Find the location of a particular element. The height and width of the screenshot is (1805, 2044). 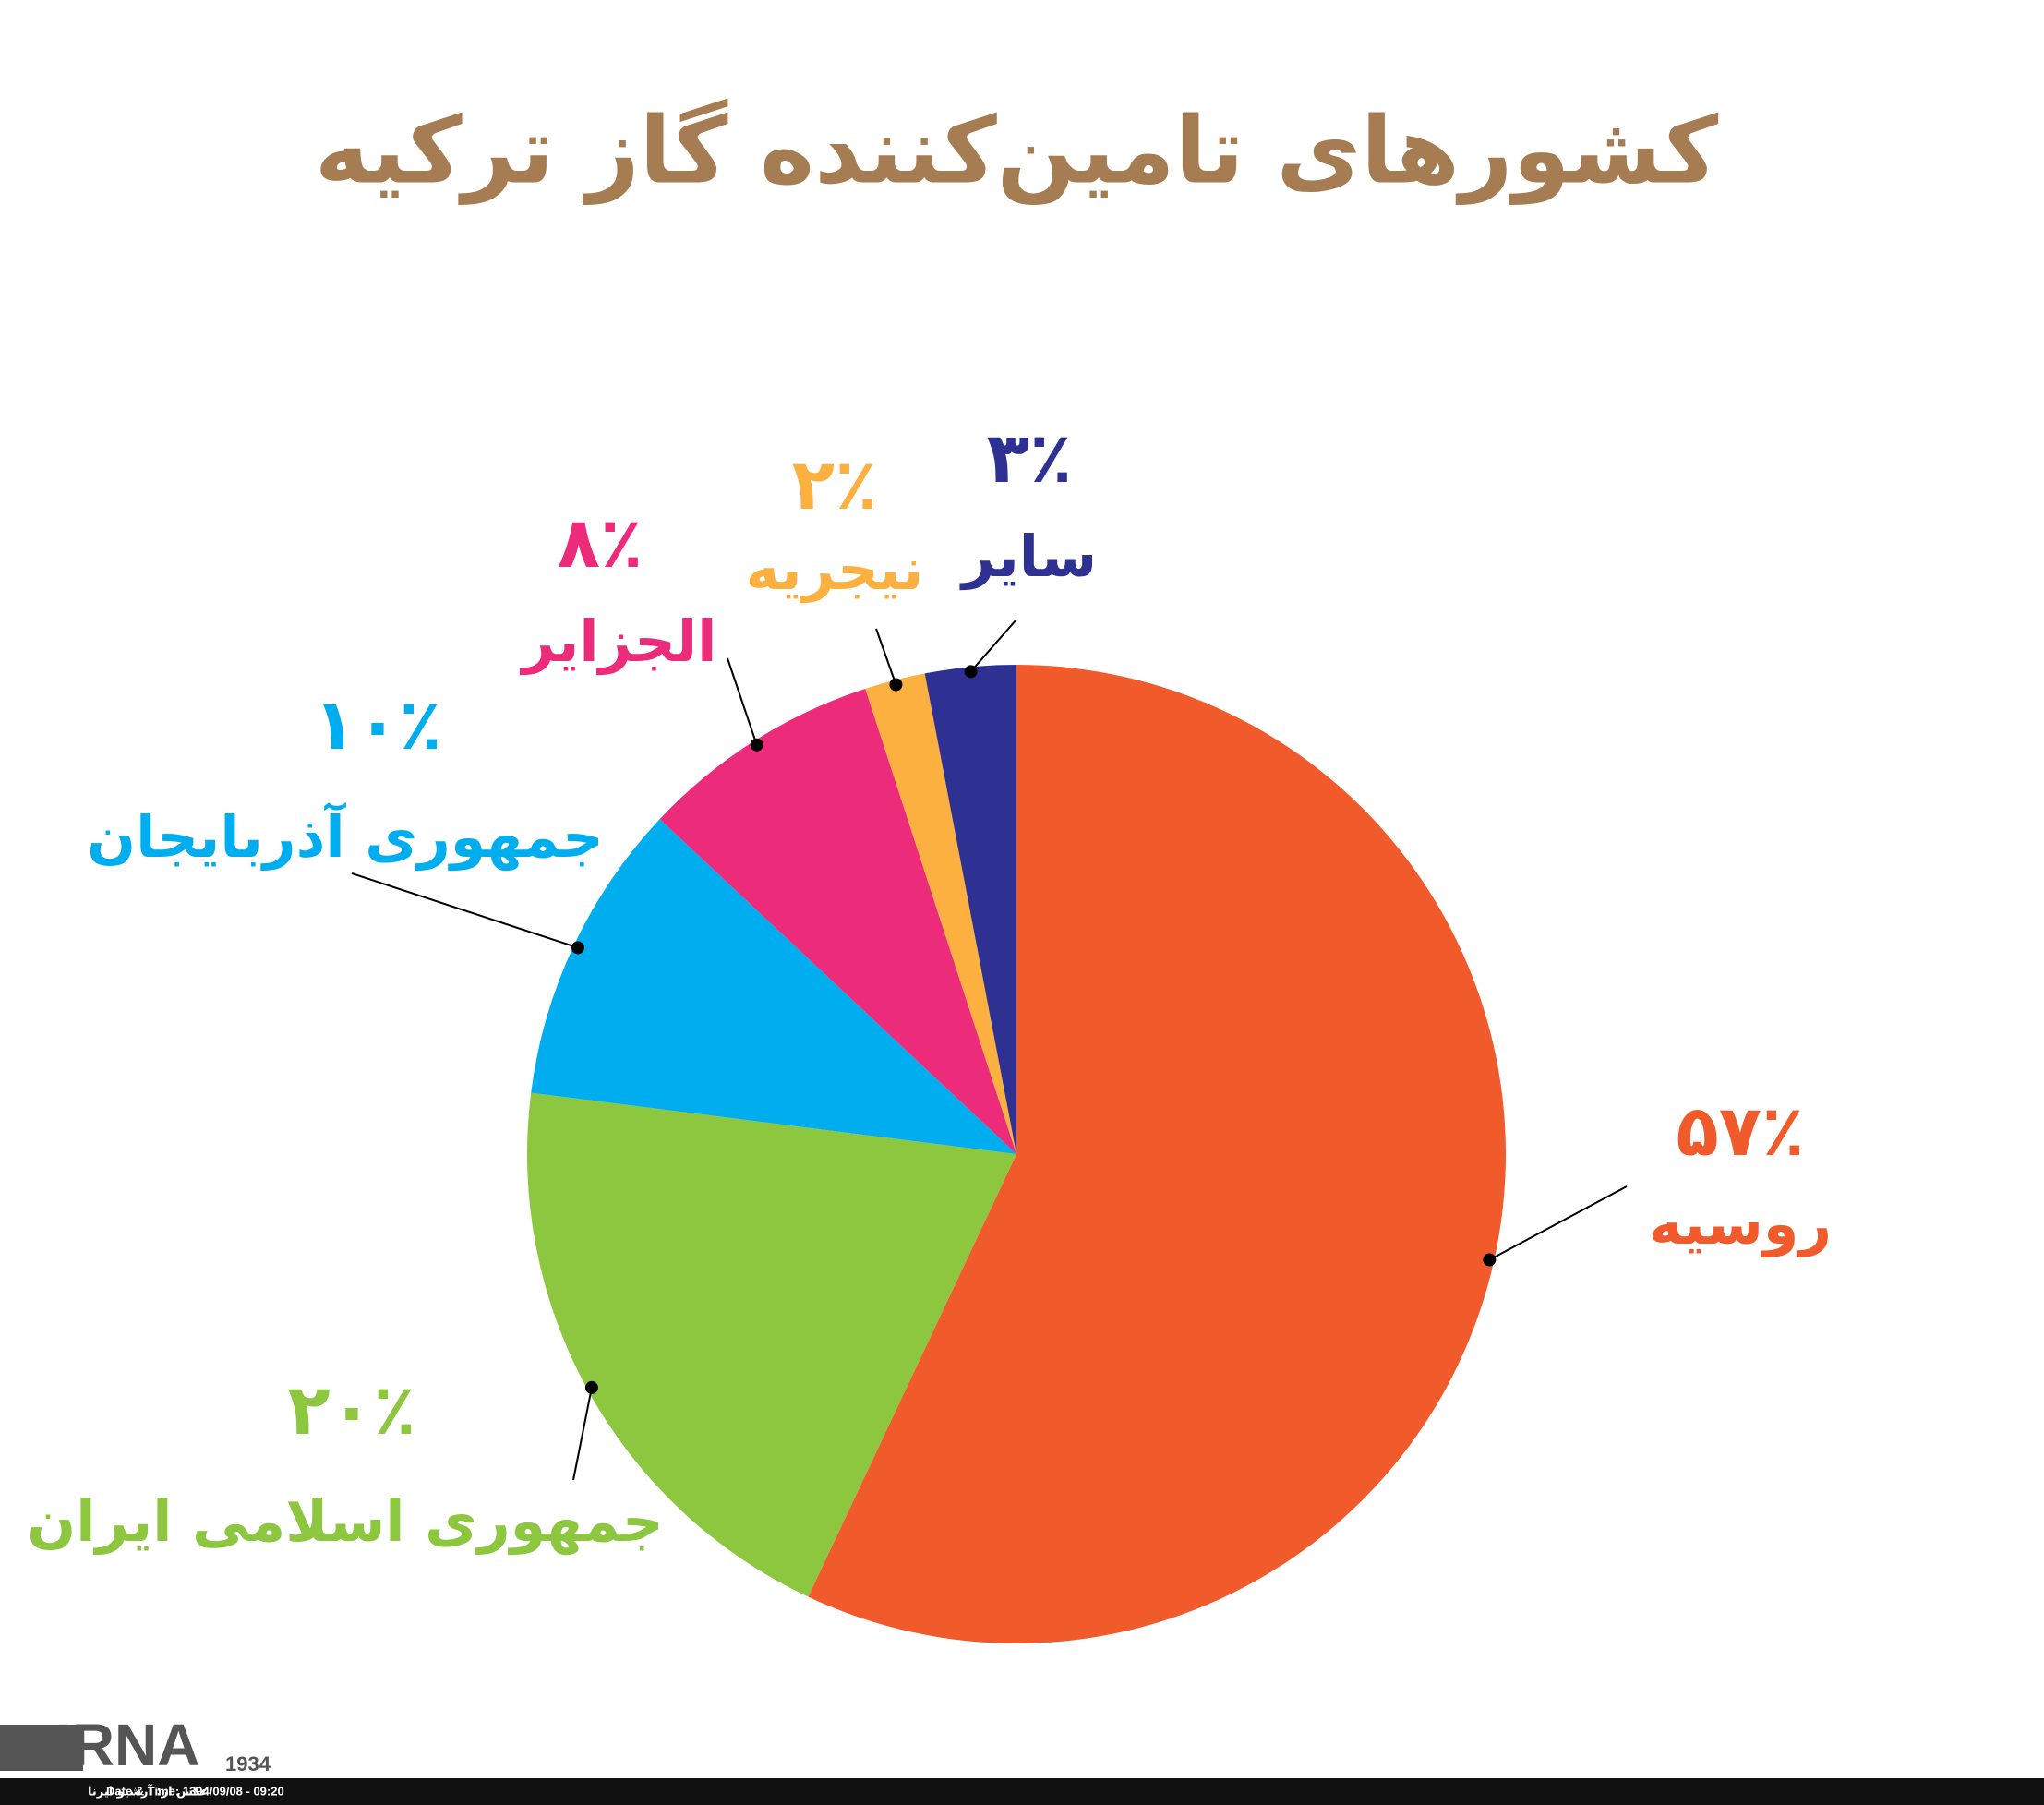

footer-bar is located at coordinates (1022, 1792).